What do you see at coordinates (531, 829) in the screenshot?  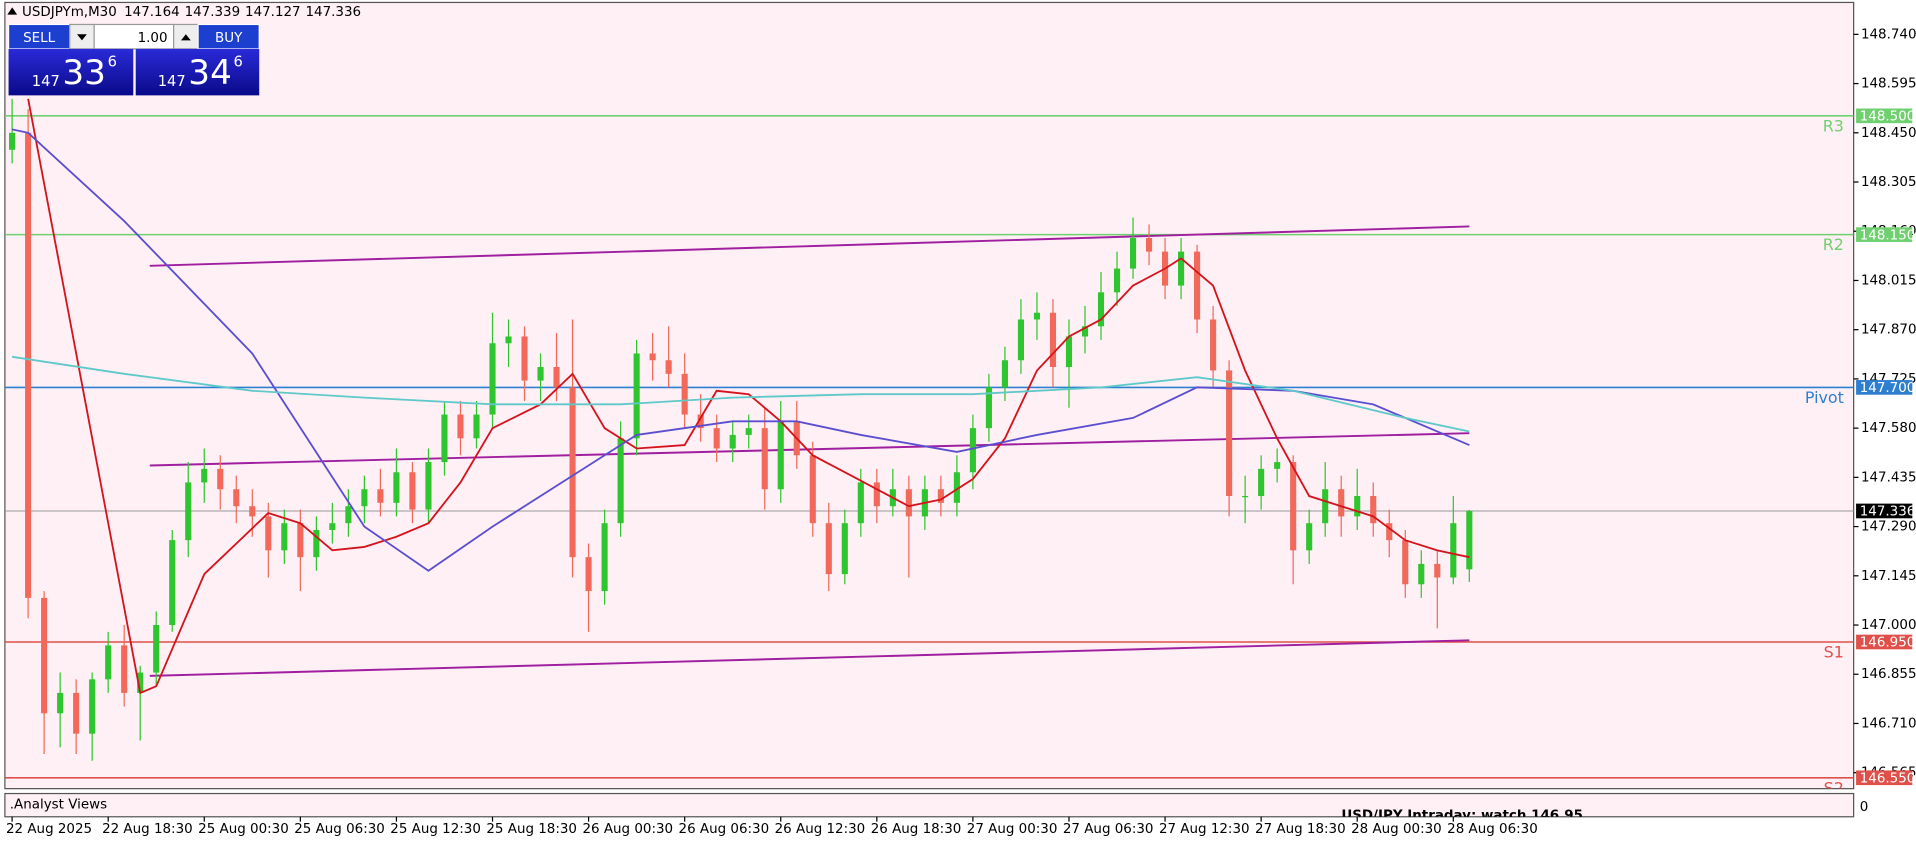 I see `x-tick-label: 25 Aug 18:30` at bounding box center [531, 829].